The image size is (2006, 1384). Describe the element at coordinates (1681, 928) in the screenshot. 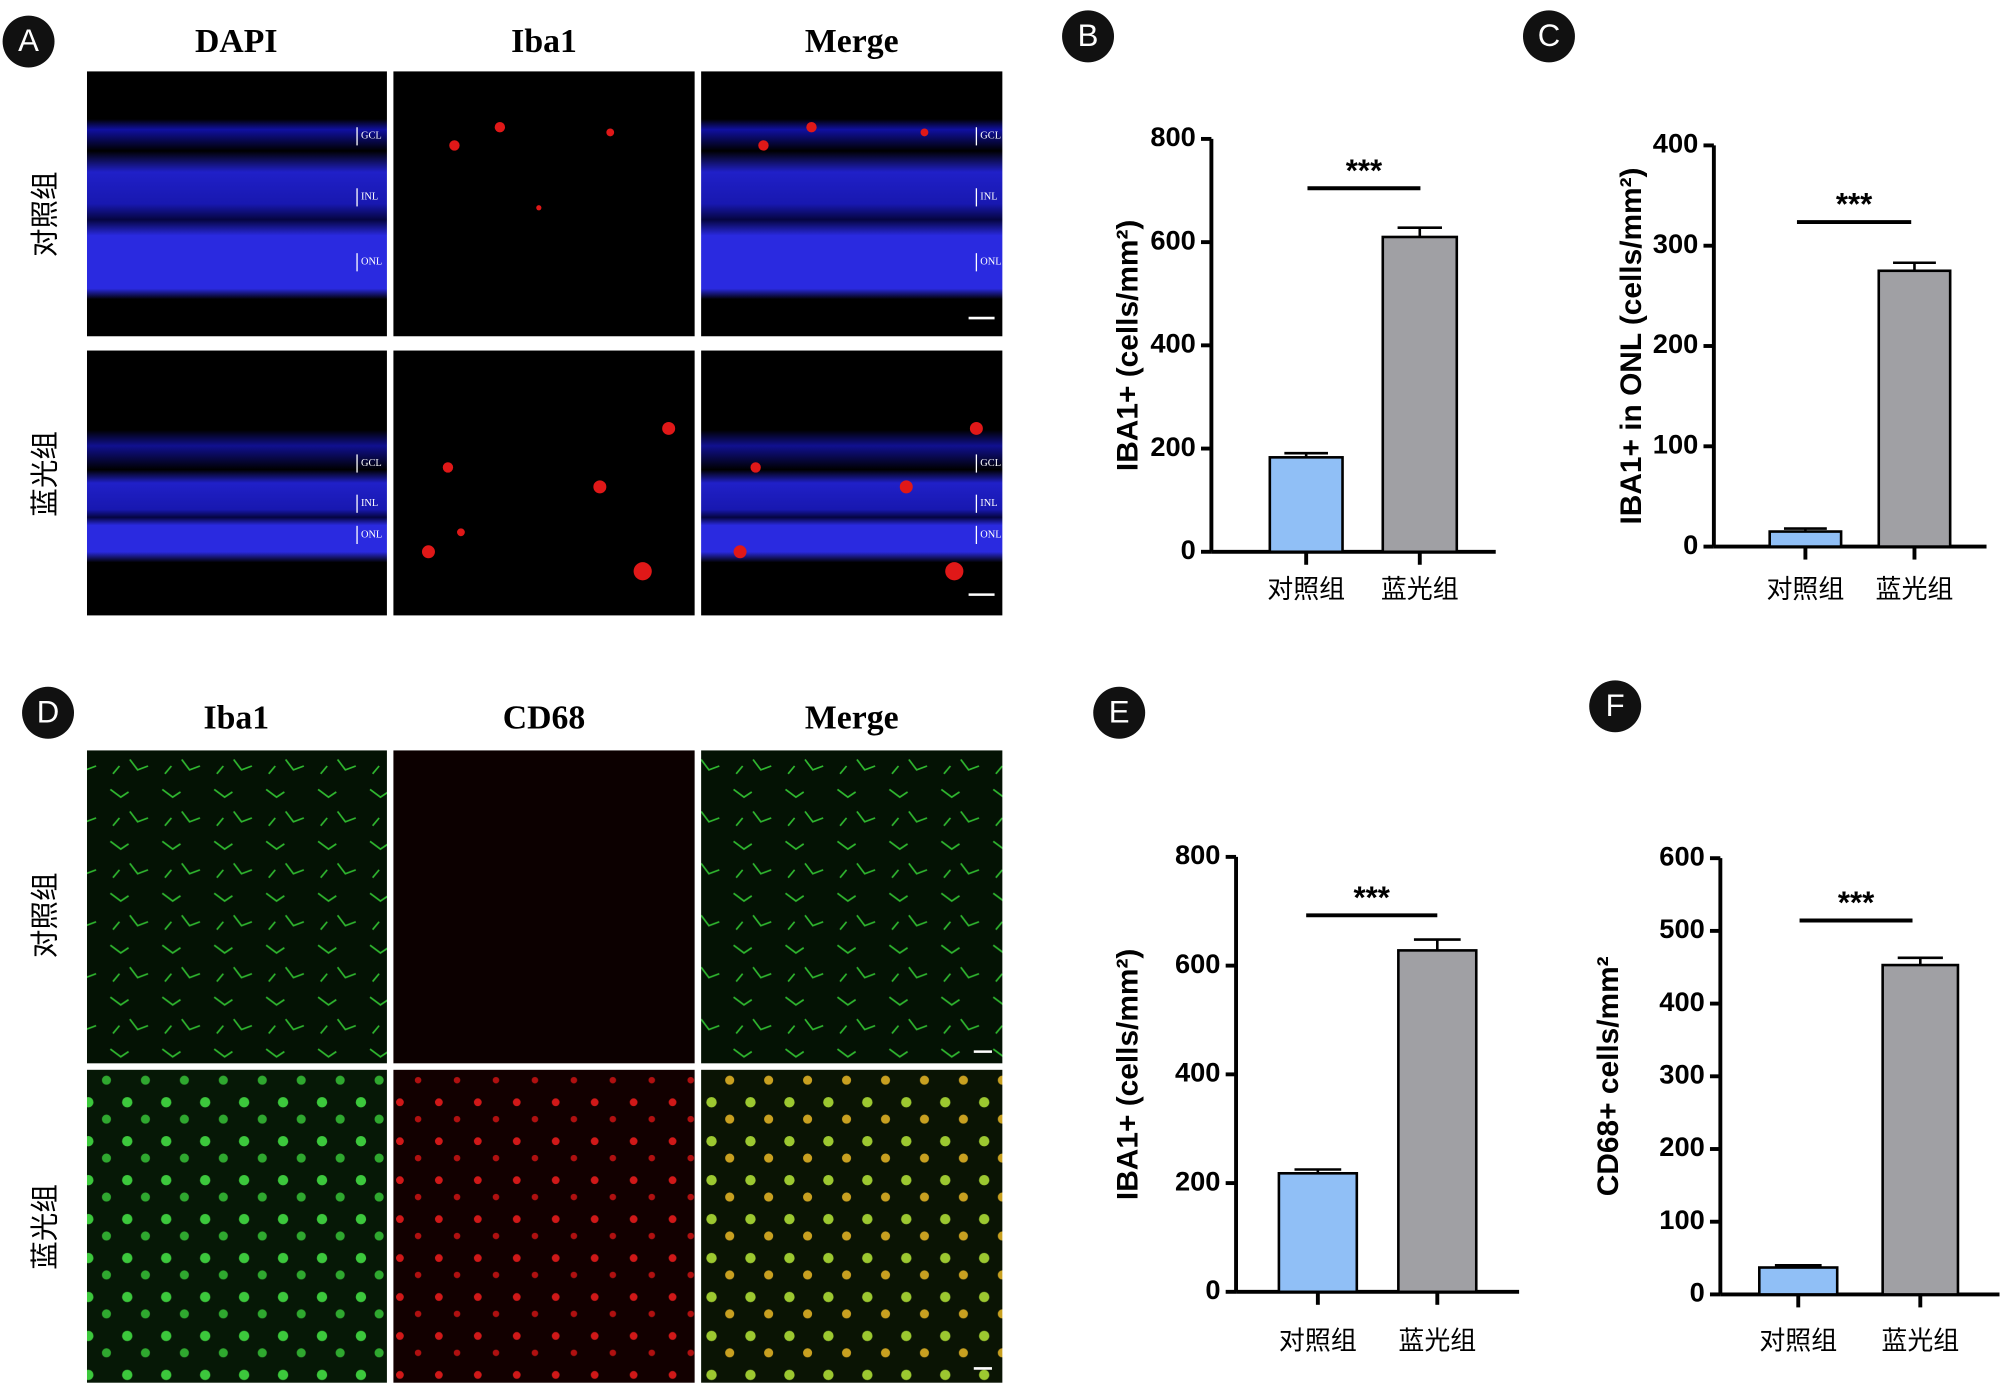

I see `y-tick-label: 500` at that location.